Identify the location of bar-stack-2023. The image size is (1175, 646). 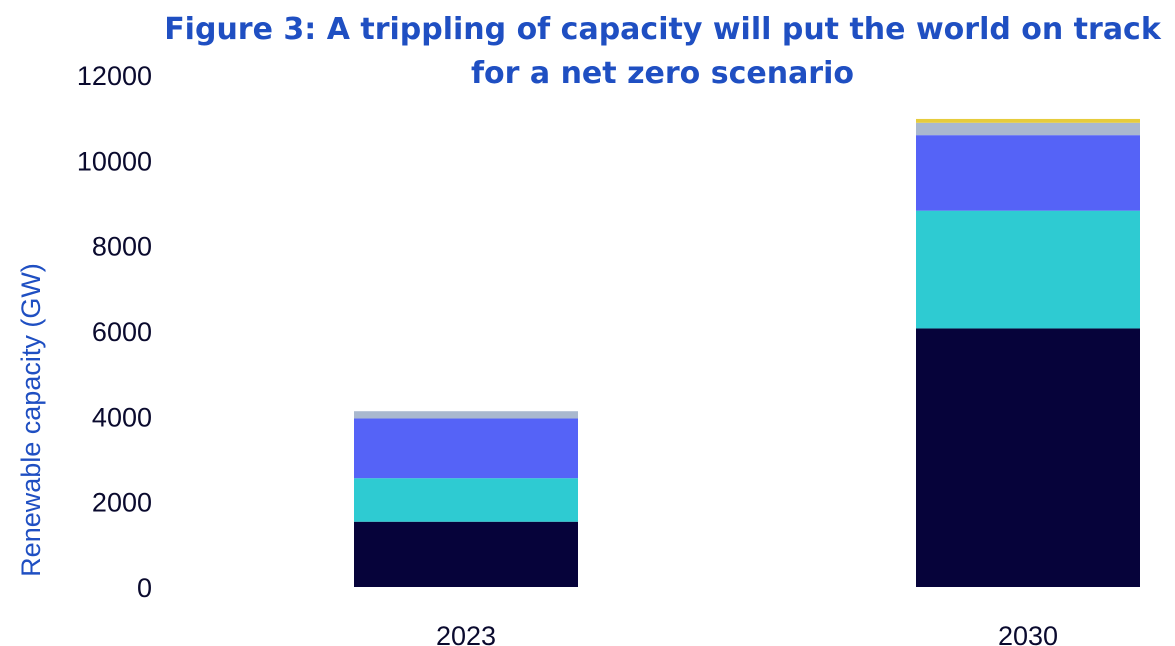
(466, 499).